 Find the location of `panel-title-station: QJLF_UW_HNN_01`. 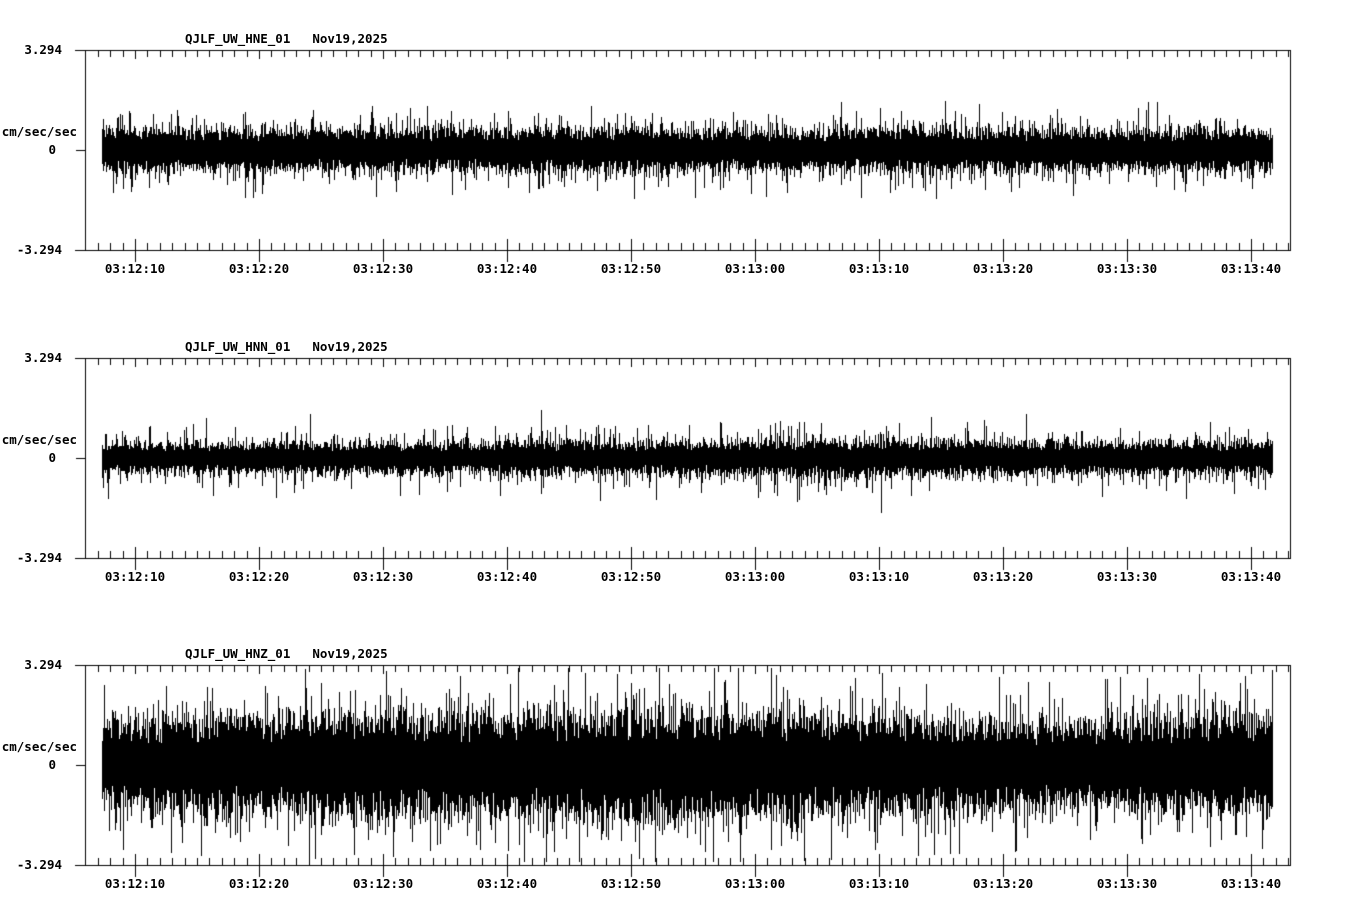

panel-title-station: QJLF_UW_HNN_01 is located at coordinates (238, 346).